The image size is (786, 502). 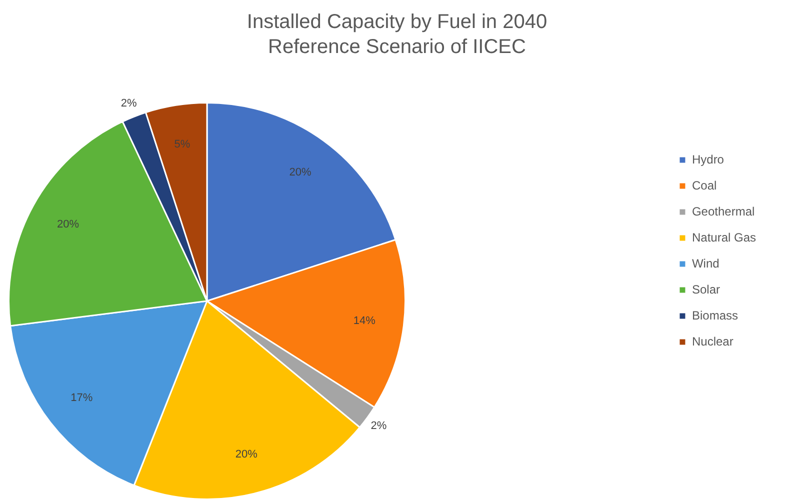 What do you see at coordinates (724, 237) in the screenshot?
I see `legend-label: Natural Gas` at bounding box center [724, 237].